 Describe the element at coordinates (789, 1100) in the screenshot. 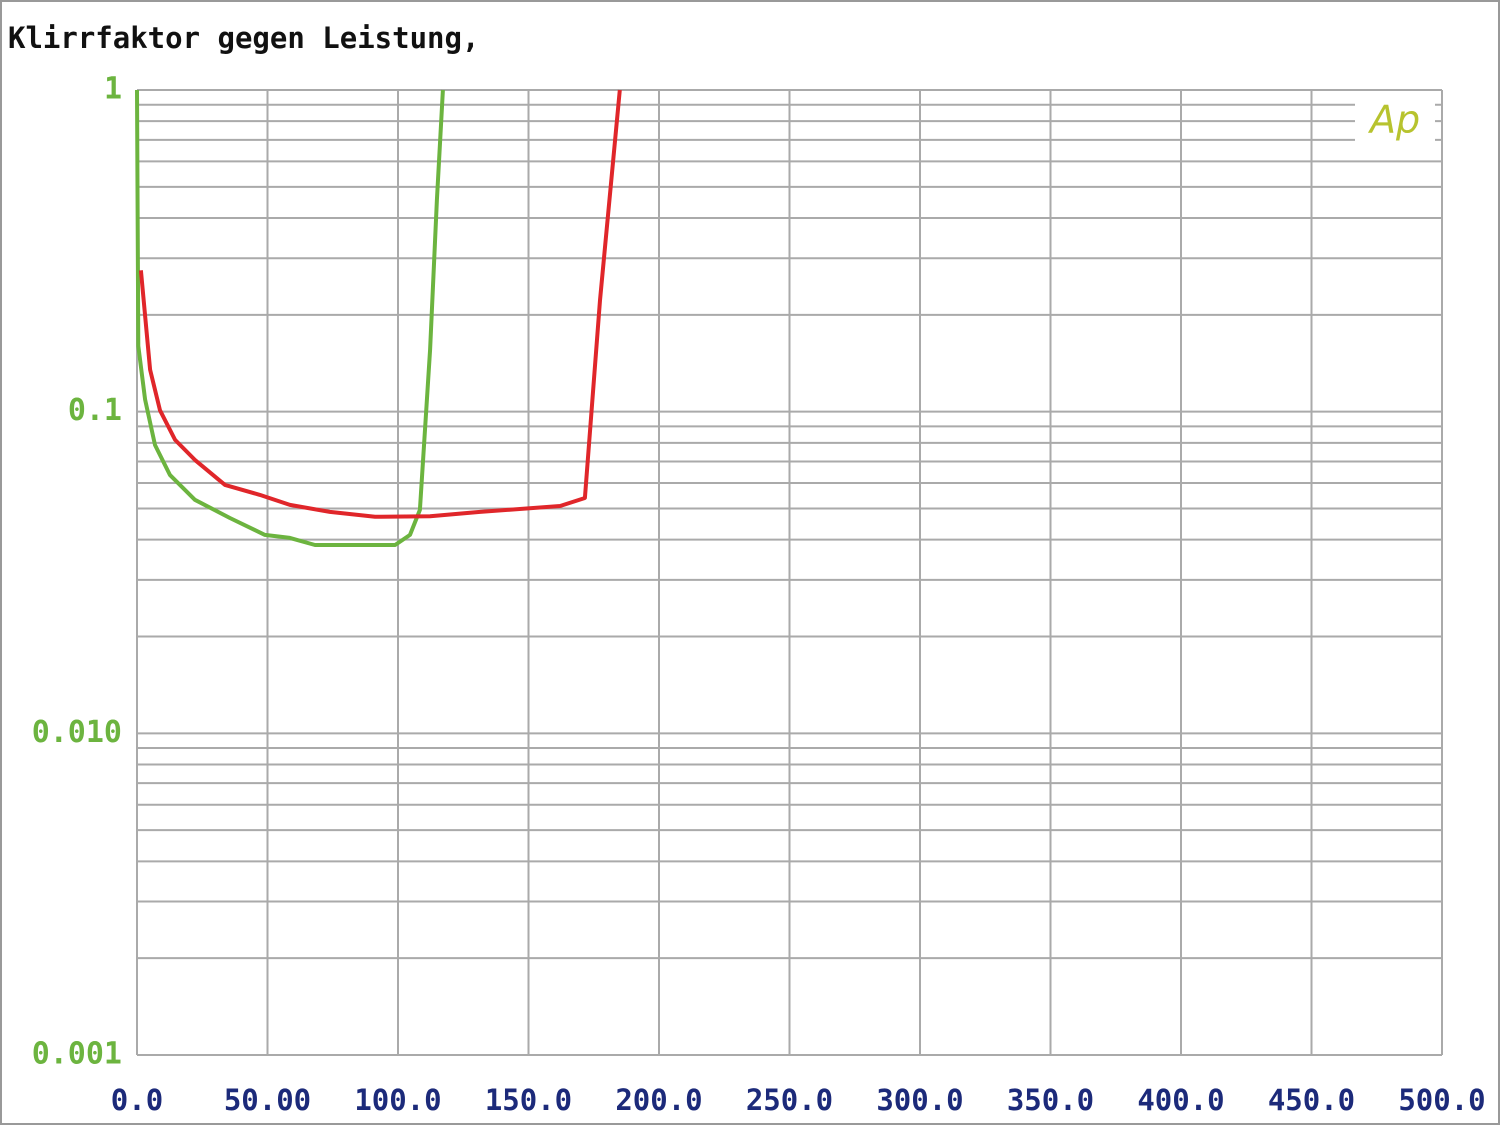

I see `x-tick-label: 250.0` at that location.